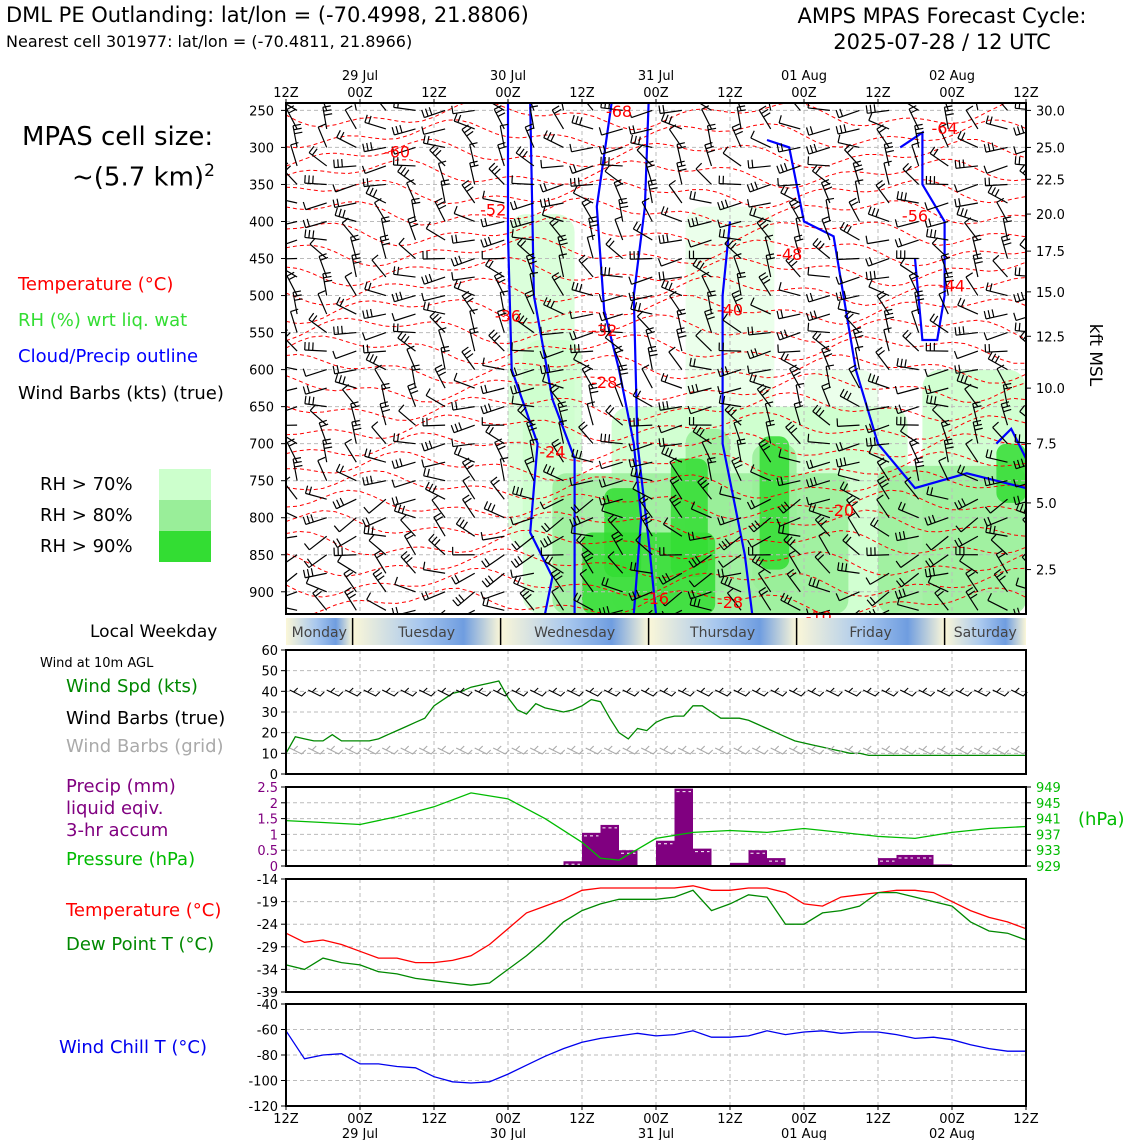 This screenshot has height=1140, width=1140. I want to click on rh70-region, so click(841, 414).